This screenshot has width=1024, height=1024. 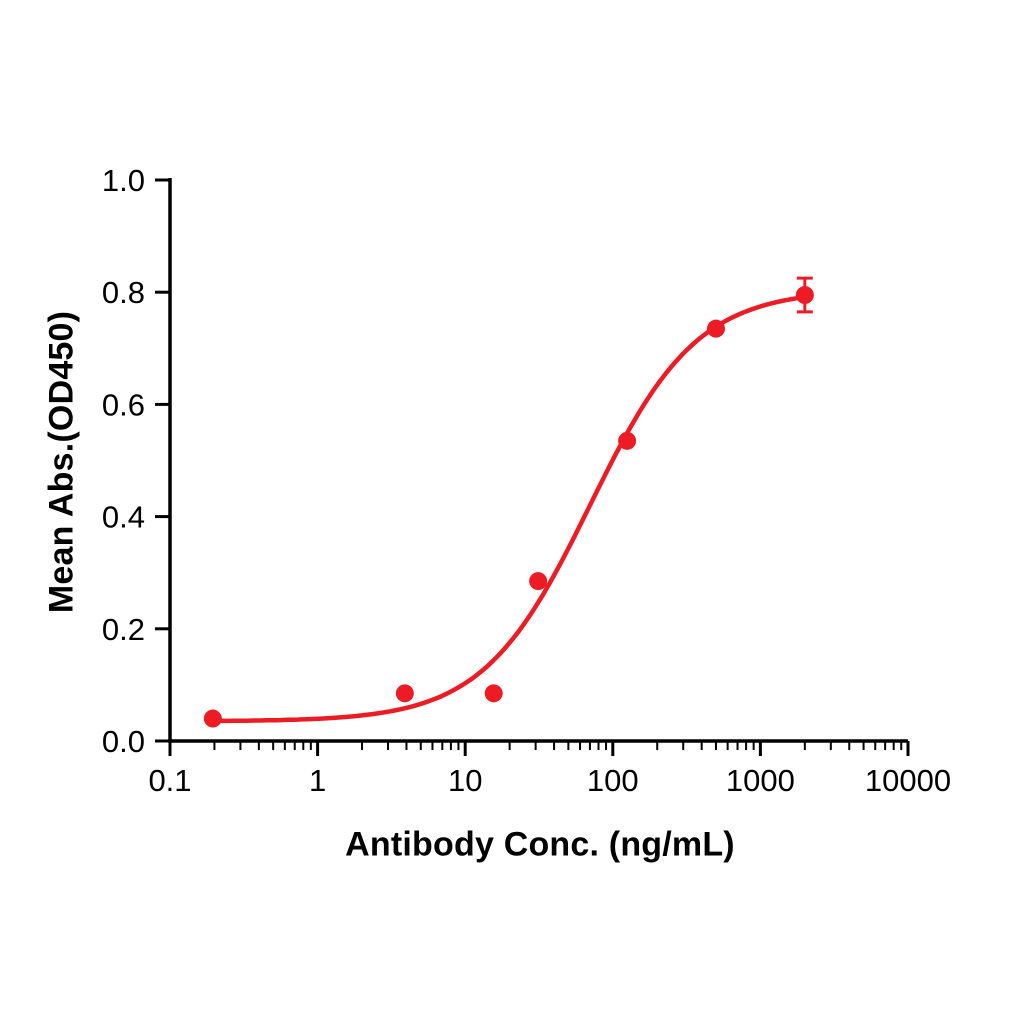 What do you see at coordinates (123, 741) in the screenshot?
I see `svg-text: 0.0` at bounding box center [123, 741].